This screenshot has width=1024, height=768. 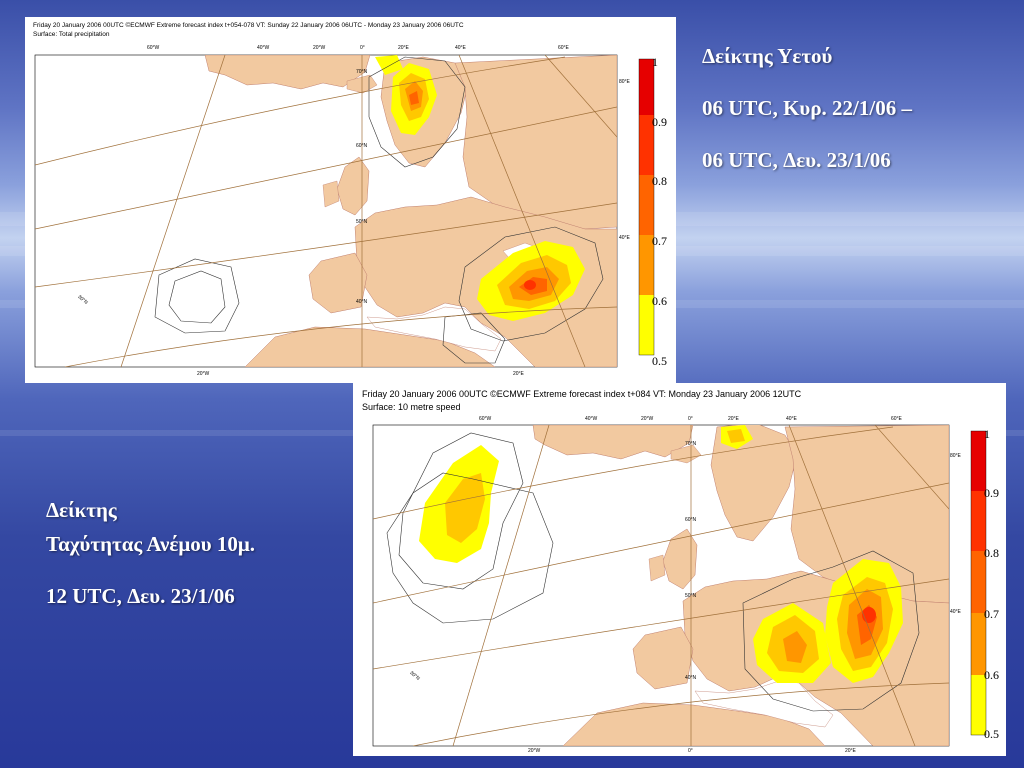 I want to click on wind-efi-shading-atlantic, so click(x=459, y=504).